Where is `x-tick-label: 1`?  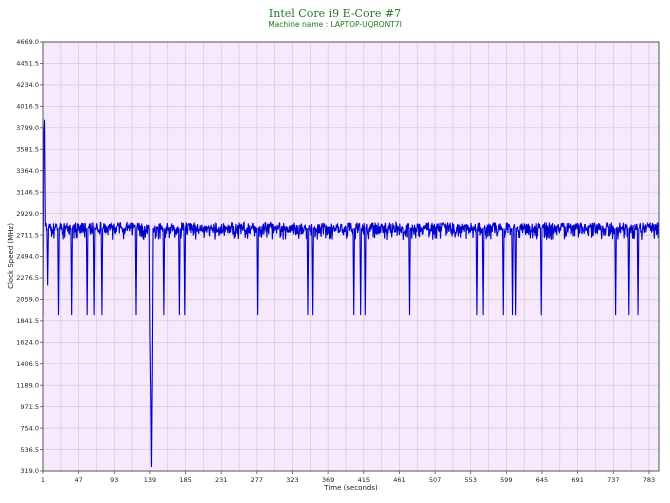 x-tick-label: 1 is located at coordinates (43, 480).